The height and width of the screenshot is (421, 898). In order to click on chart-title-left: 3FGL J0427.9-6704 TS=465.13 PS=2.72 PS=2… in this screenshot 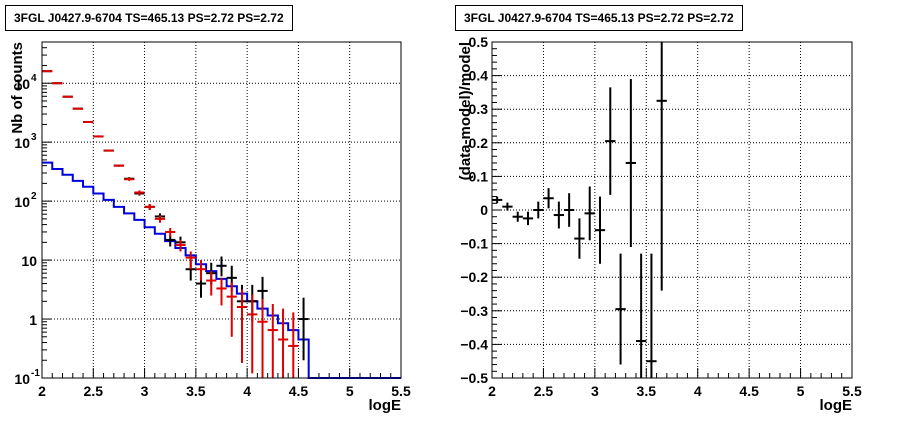, I will do `click(149, 18)`.